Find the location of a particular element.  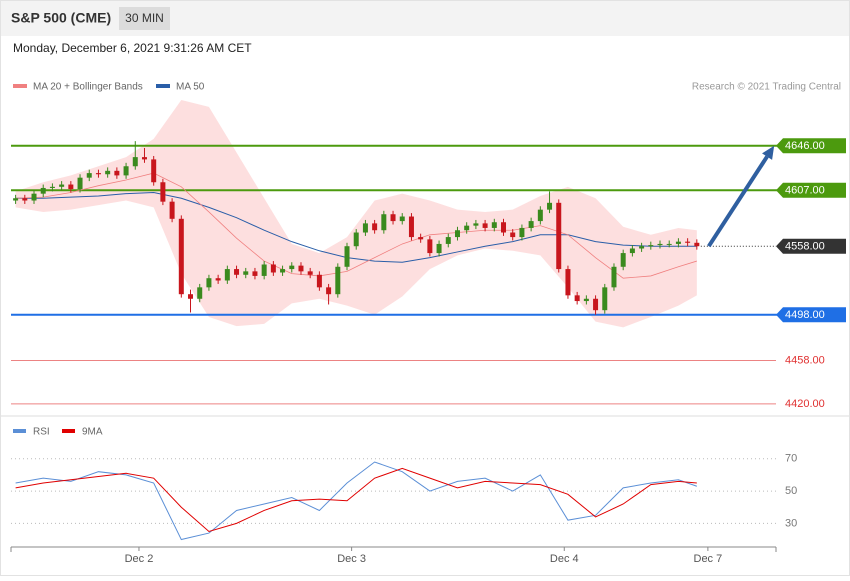

legend-label: 9MA is located at coordinates (92, 432).